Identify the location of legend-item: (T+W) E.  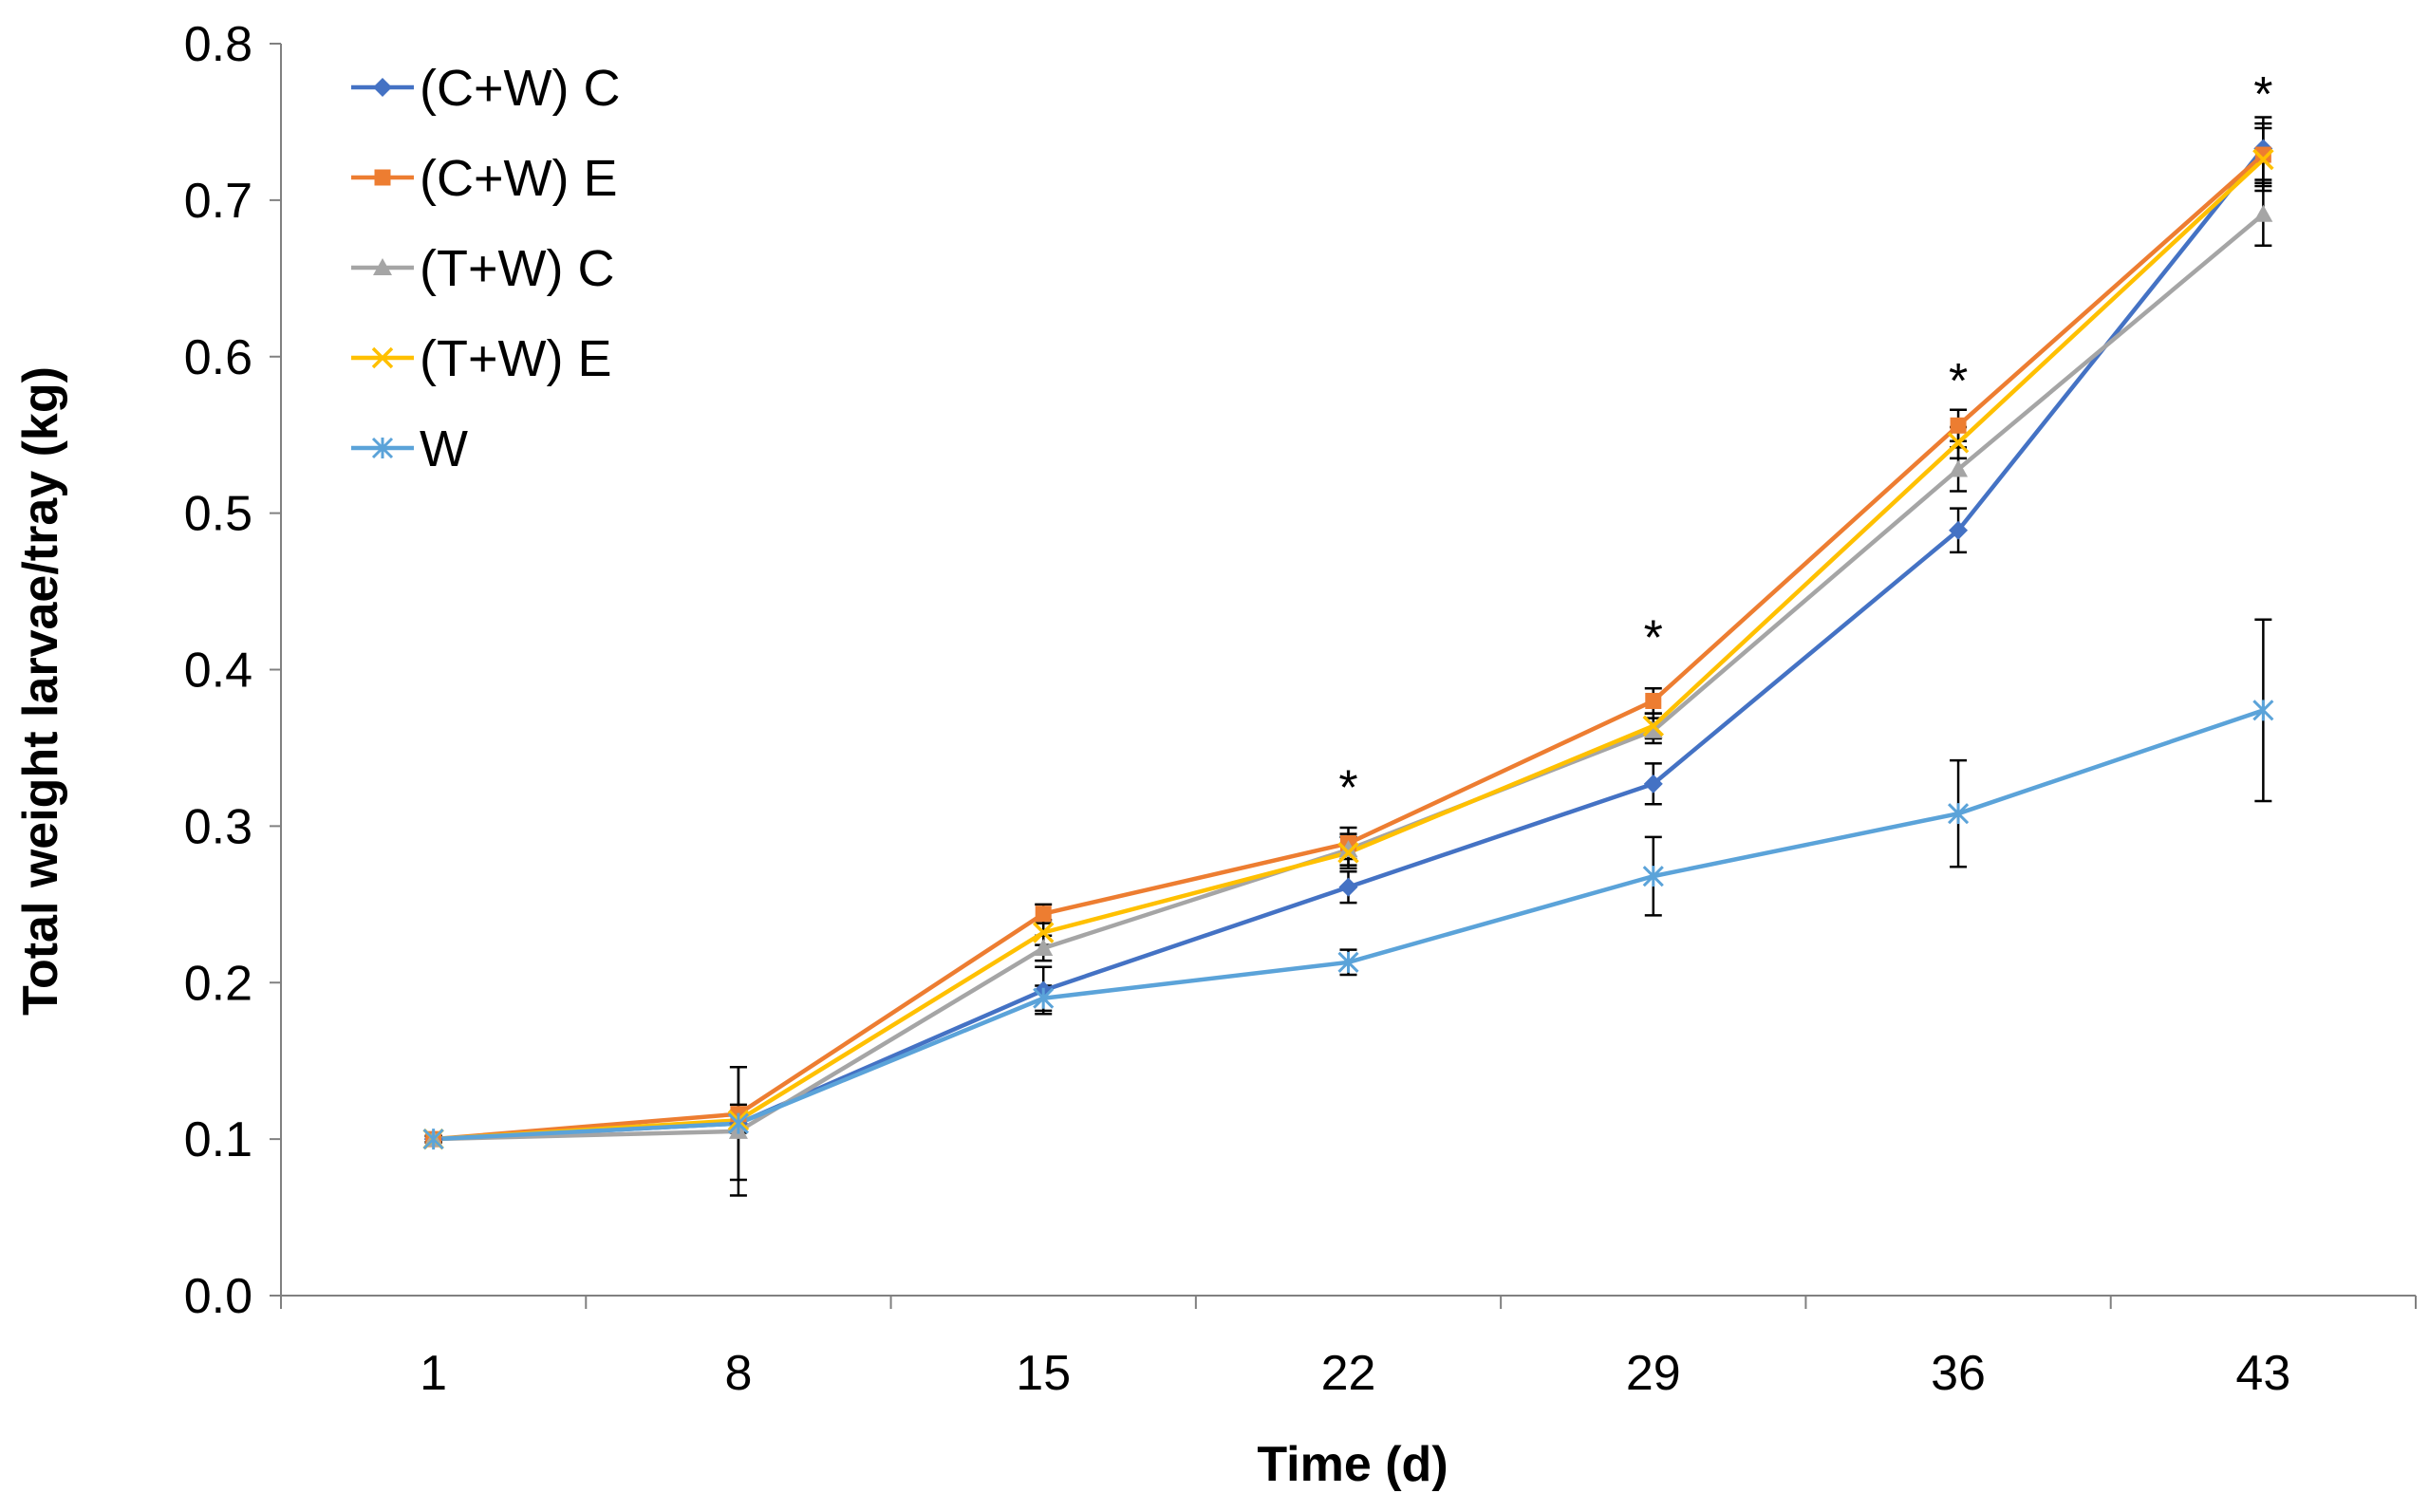
(481, 359).